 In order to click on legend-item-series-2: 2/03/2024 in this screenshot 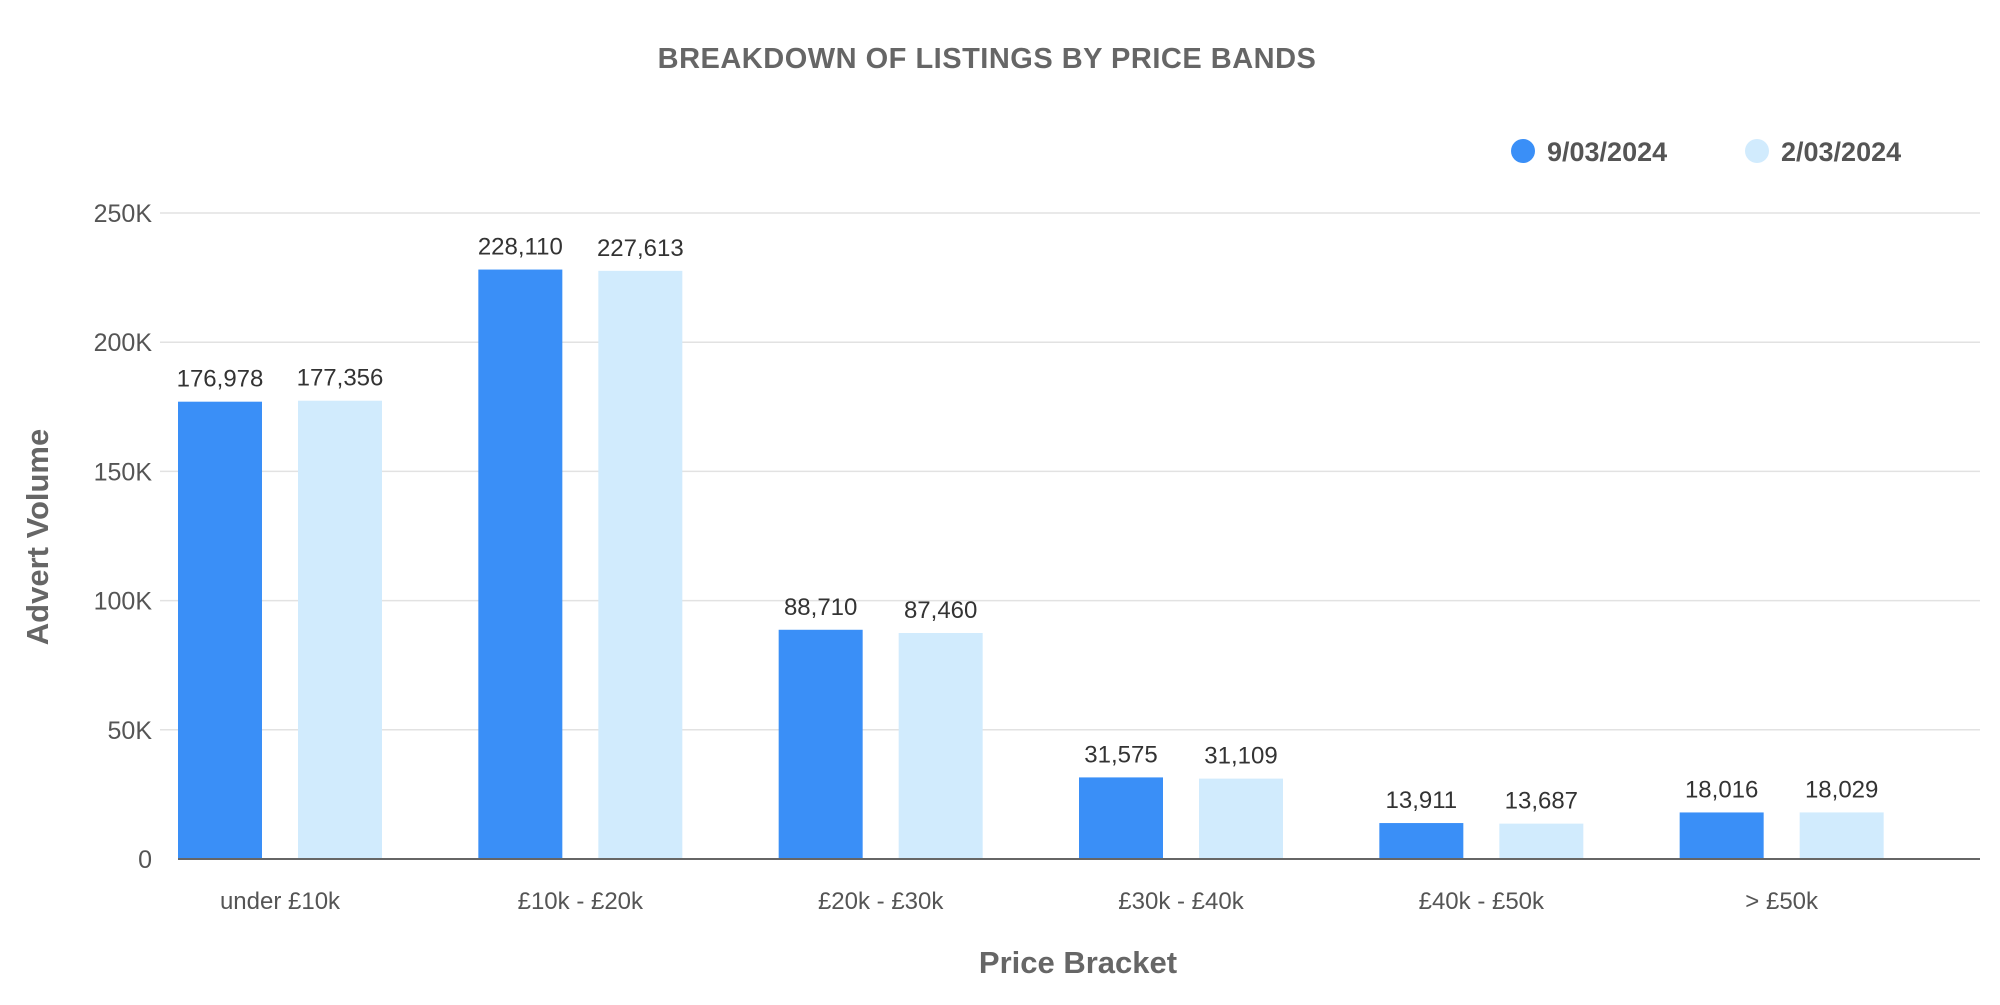, I will do `click(1823, 152)`.